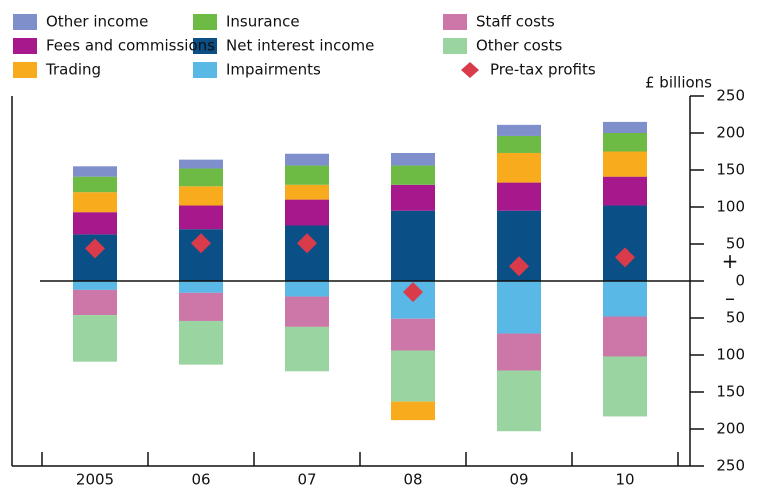 The image size is (758, 487). What do you see at coordinates (97, 22) in the screenshot?
I see `legend-label: Other income` at bounding box center [97, 22].